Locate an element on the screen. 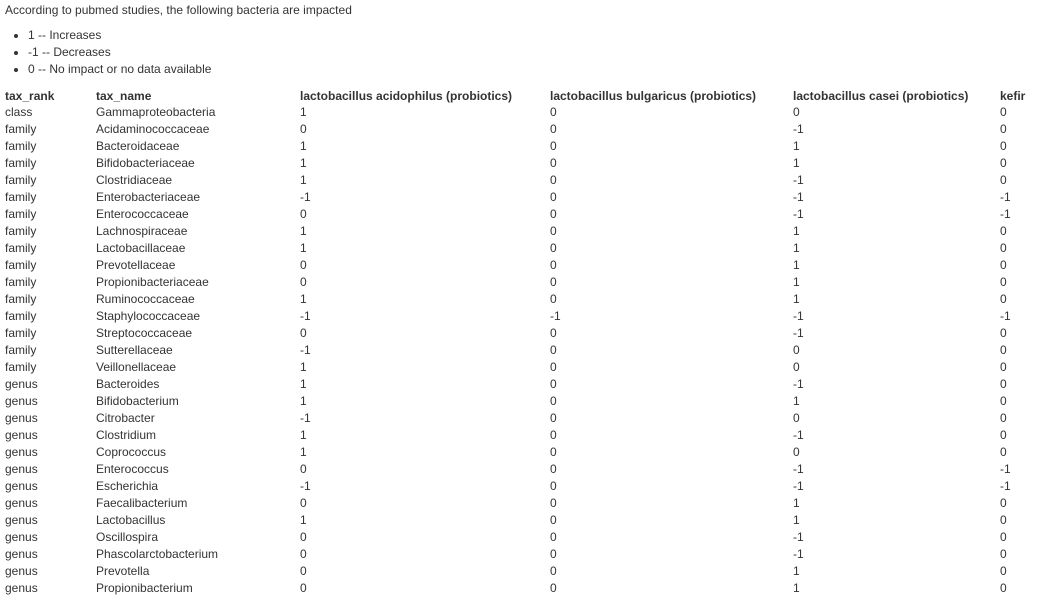 This screenshot has height=597, width=1044. cell-tax-name: Lactobacillaceae is located at coordinates (141, 248).